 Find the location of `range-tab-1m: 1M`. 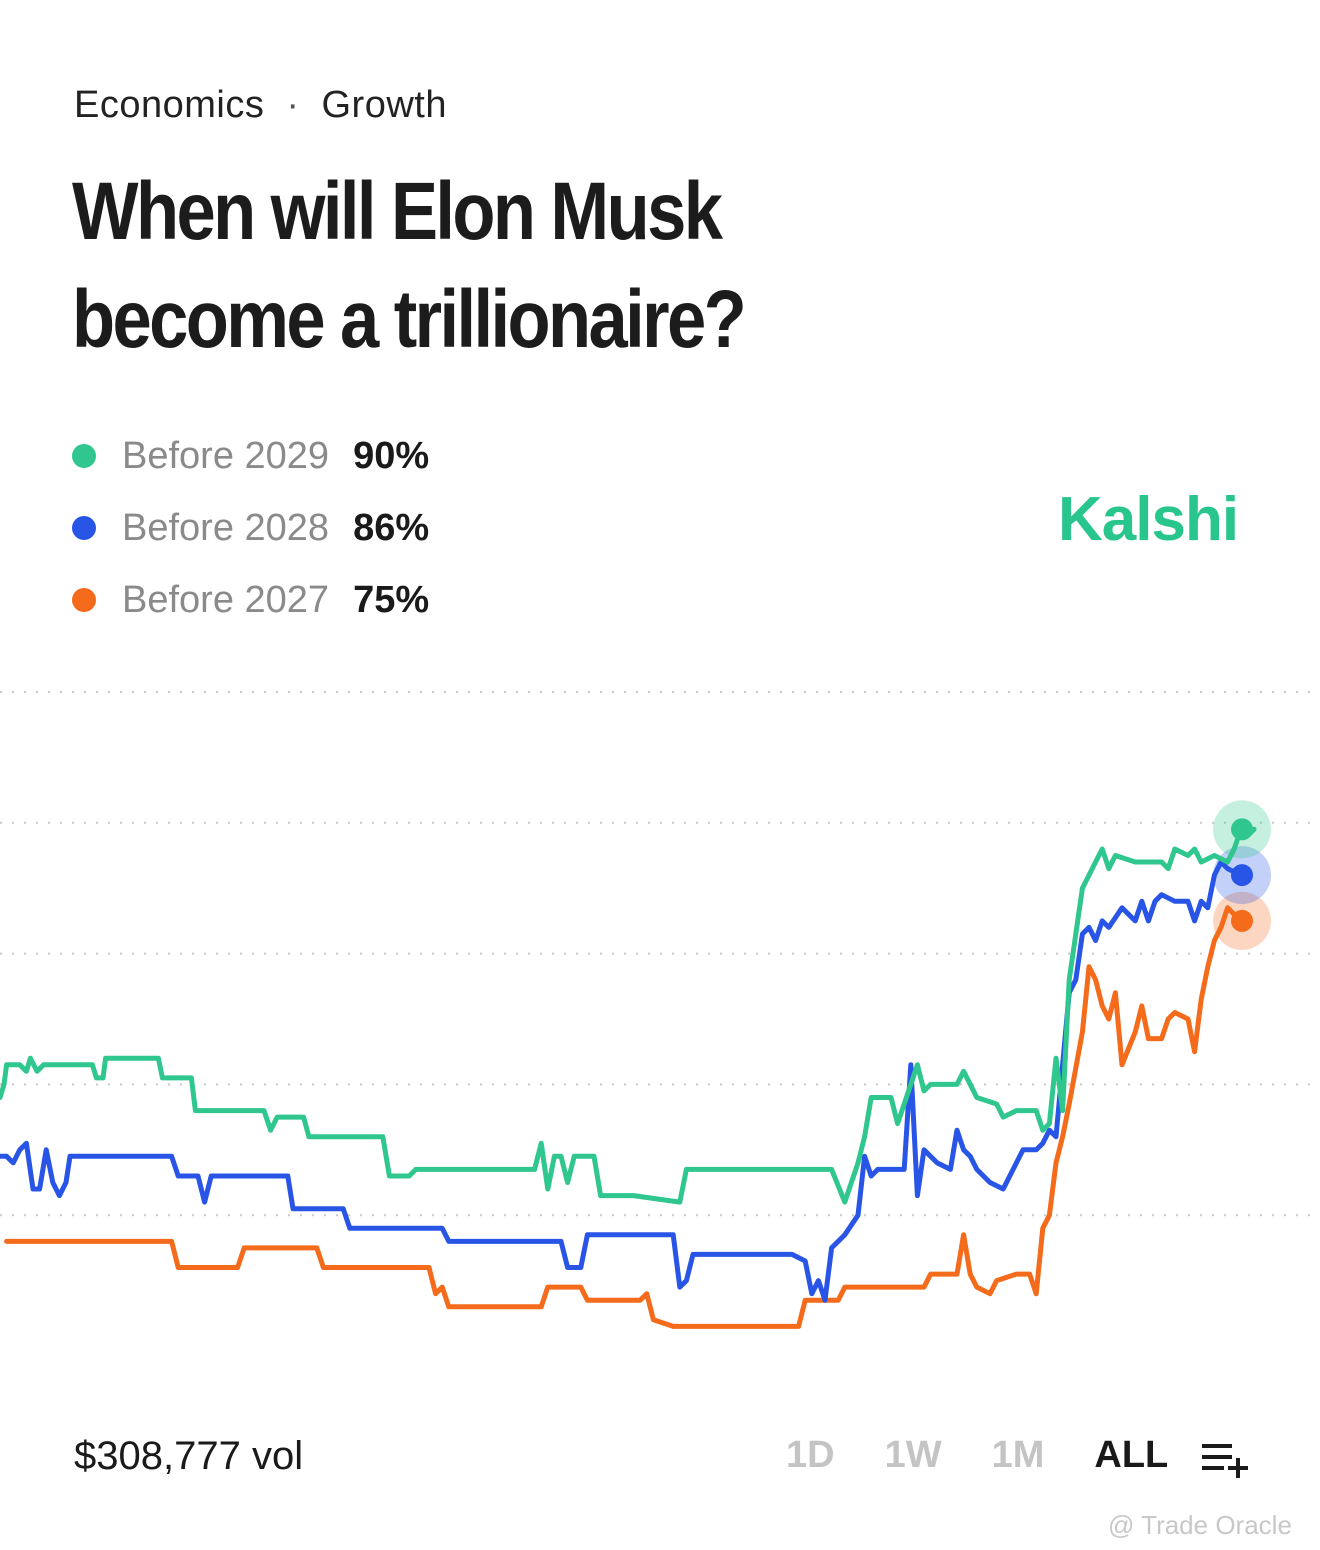

range-tab-1m: 1M is located at coordinates (1018, 1455).